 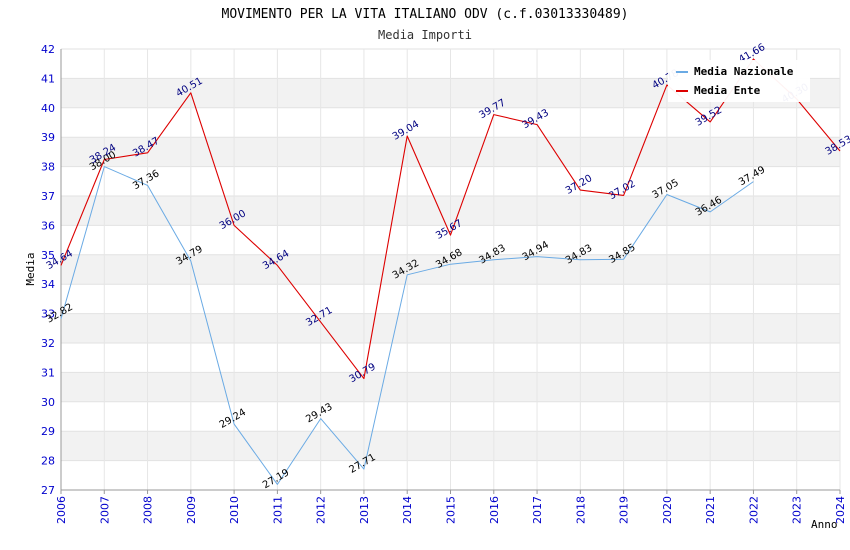 What do you see at coordinates (48, 137) in the screenshot?
I see `y-tick-39: 39` at bounding box center [48, 137].